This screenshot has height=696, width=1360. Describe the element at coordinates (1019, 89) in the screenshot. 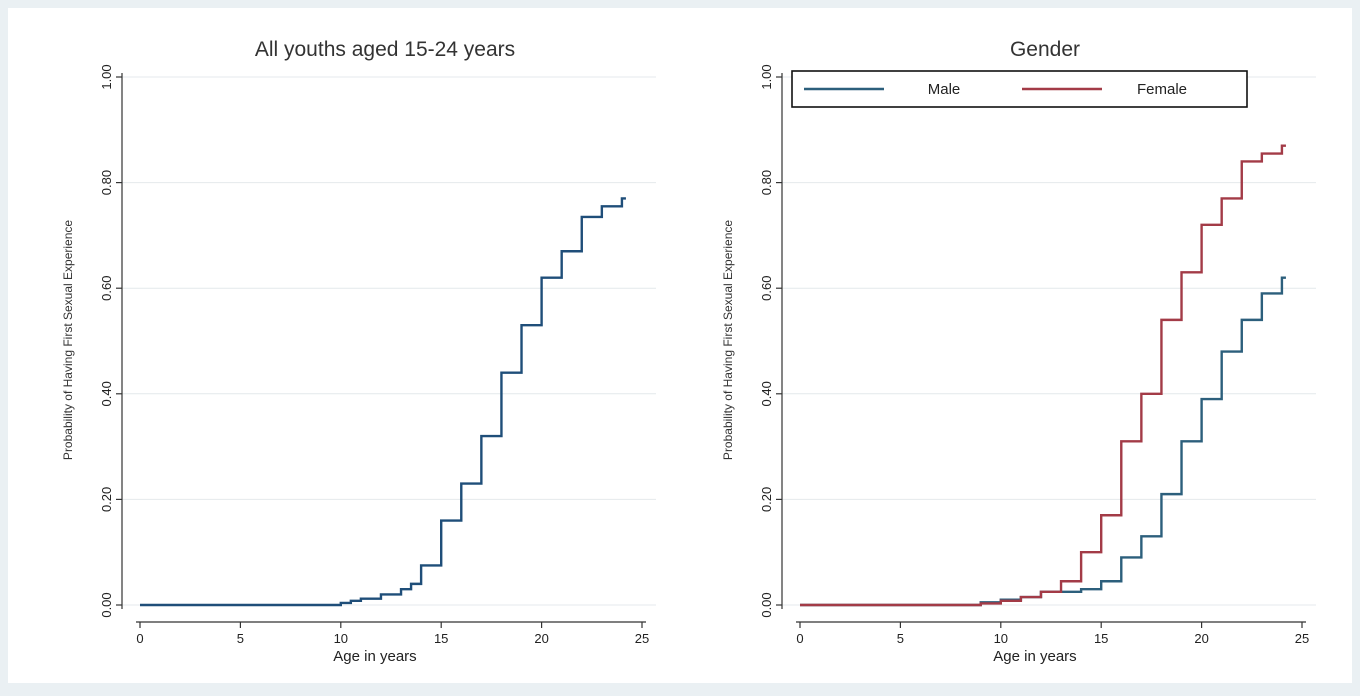

I see `legend: Male Female` at that location.